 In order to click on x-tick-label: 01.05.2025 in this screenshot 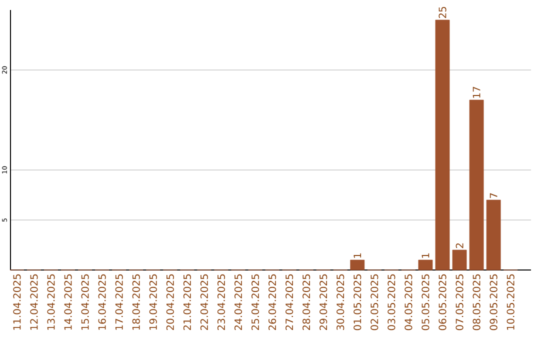, I will do `click(358, 302)`.